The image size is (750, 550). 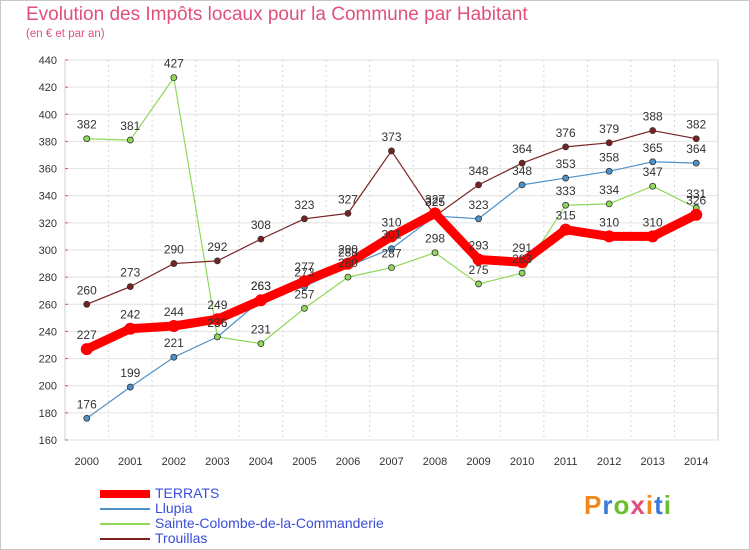 I want to click on legend-swatch-trouillas, so click(x=125, y=539).